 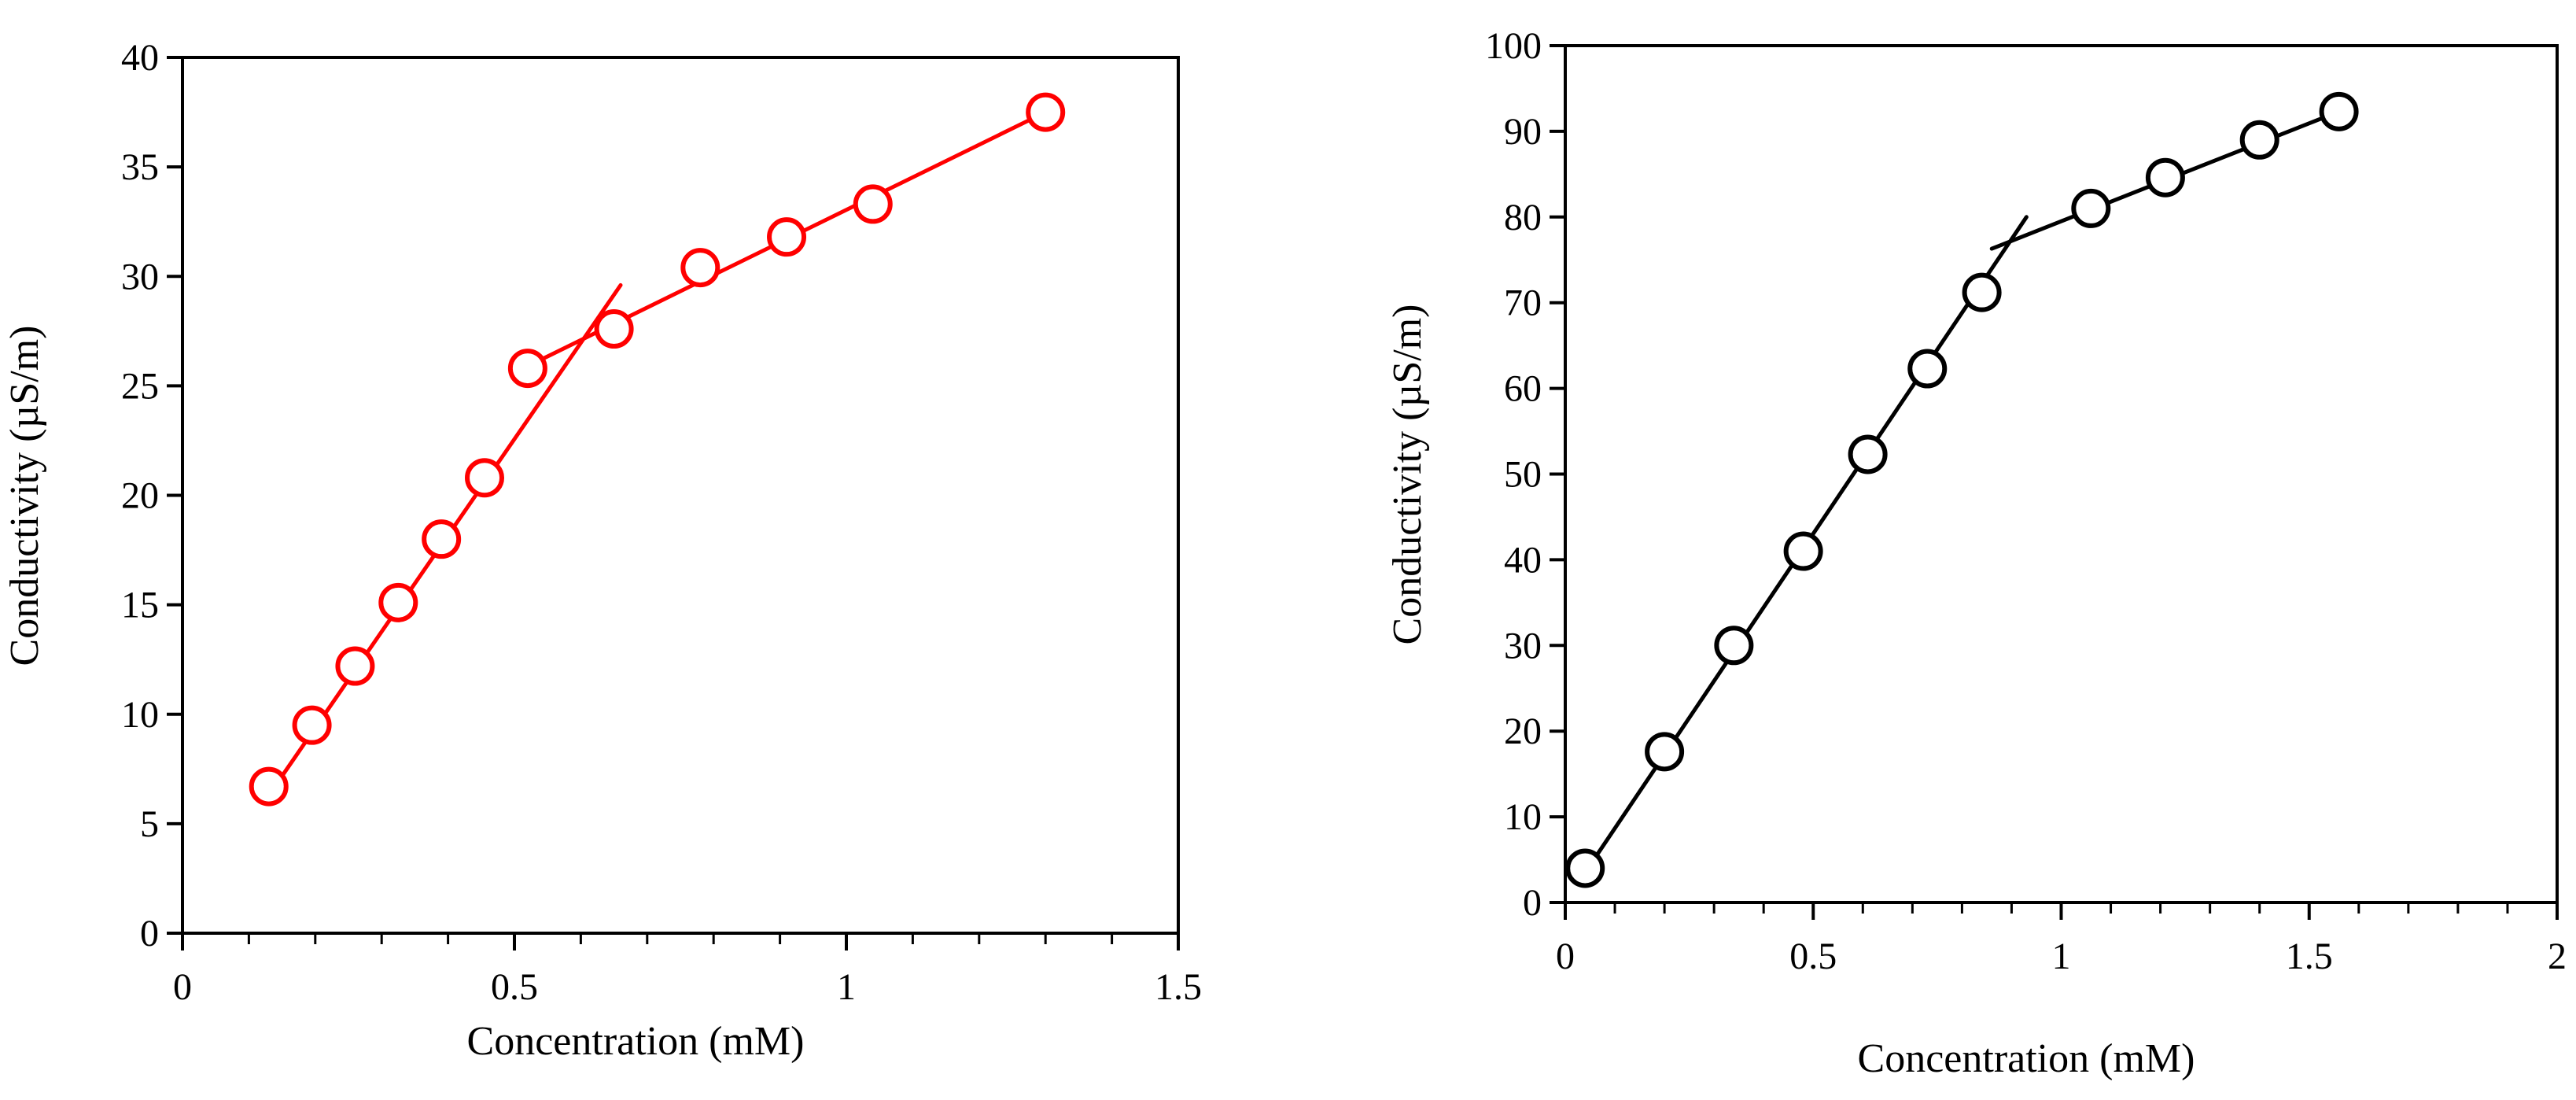 What do you see at coordinates (2309, 956) in the screenshot?
I see `right-chart-x-tick-label: 1.5` at bounding box center [2309, 956].